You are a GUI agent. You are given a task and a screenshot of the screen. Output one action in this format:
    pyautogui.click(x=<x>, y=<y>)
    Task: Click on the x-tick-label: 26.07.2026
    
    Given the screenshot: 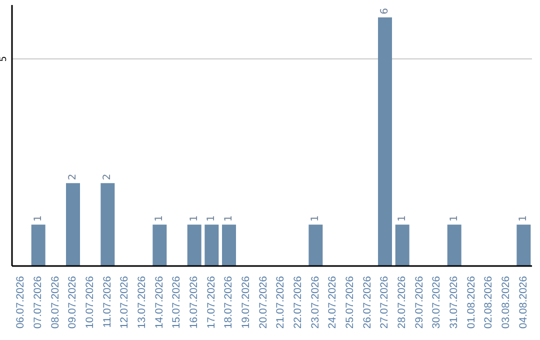 What is the action you would take?
    pyautogui.click(x=367, y=302)
    